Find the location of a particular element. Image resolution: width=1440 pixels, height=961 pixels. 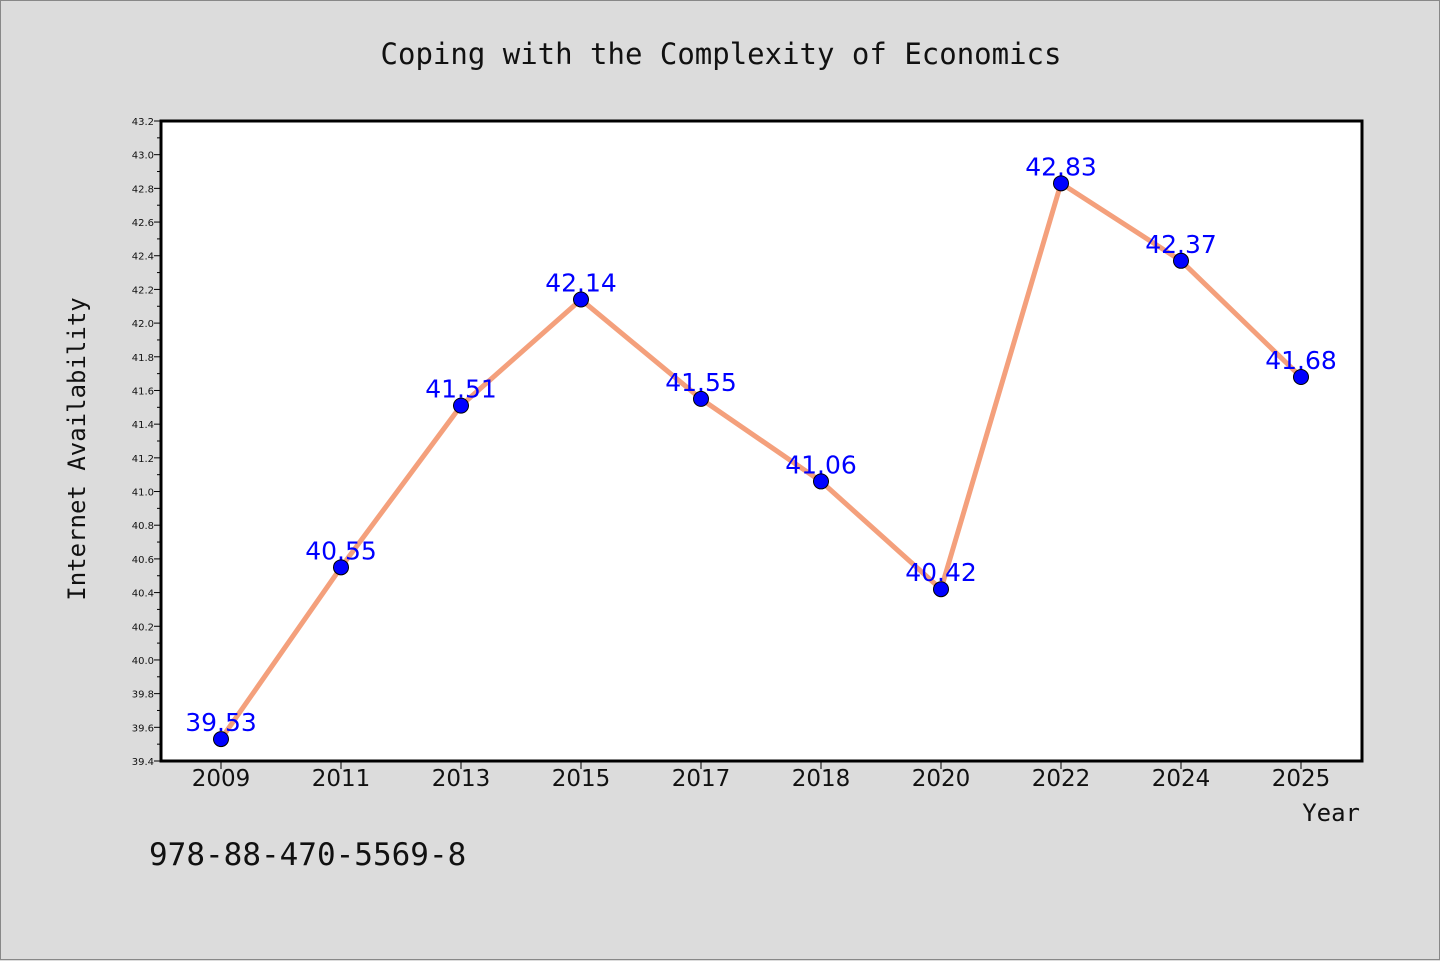

x-tick-label: 2009 is located at coordinates (221, 779).